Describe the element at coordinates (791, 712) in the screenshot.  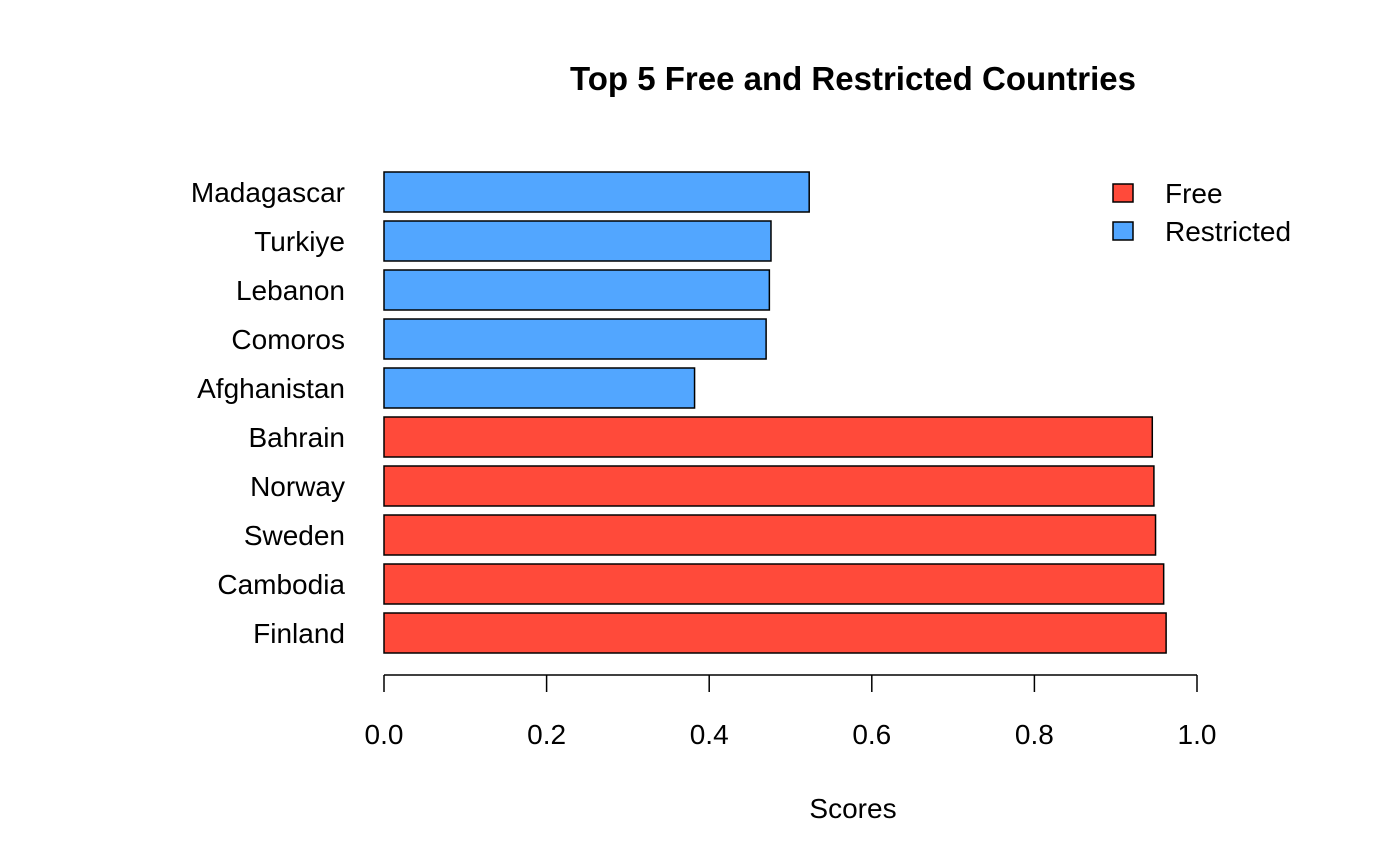
I see `x-axis: 0.0 0.2 0.4 0.6 0.8 1.0` at that location.